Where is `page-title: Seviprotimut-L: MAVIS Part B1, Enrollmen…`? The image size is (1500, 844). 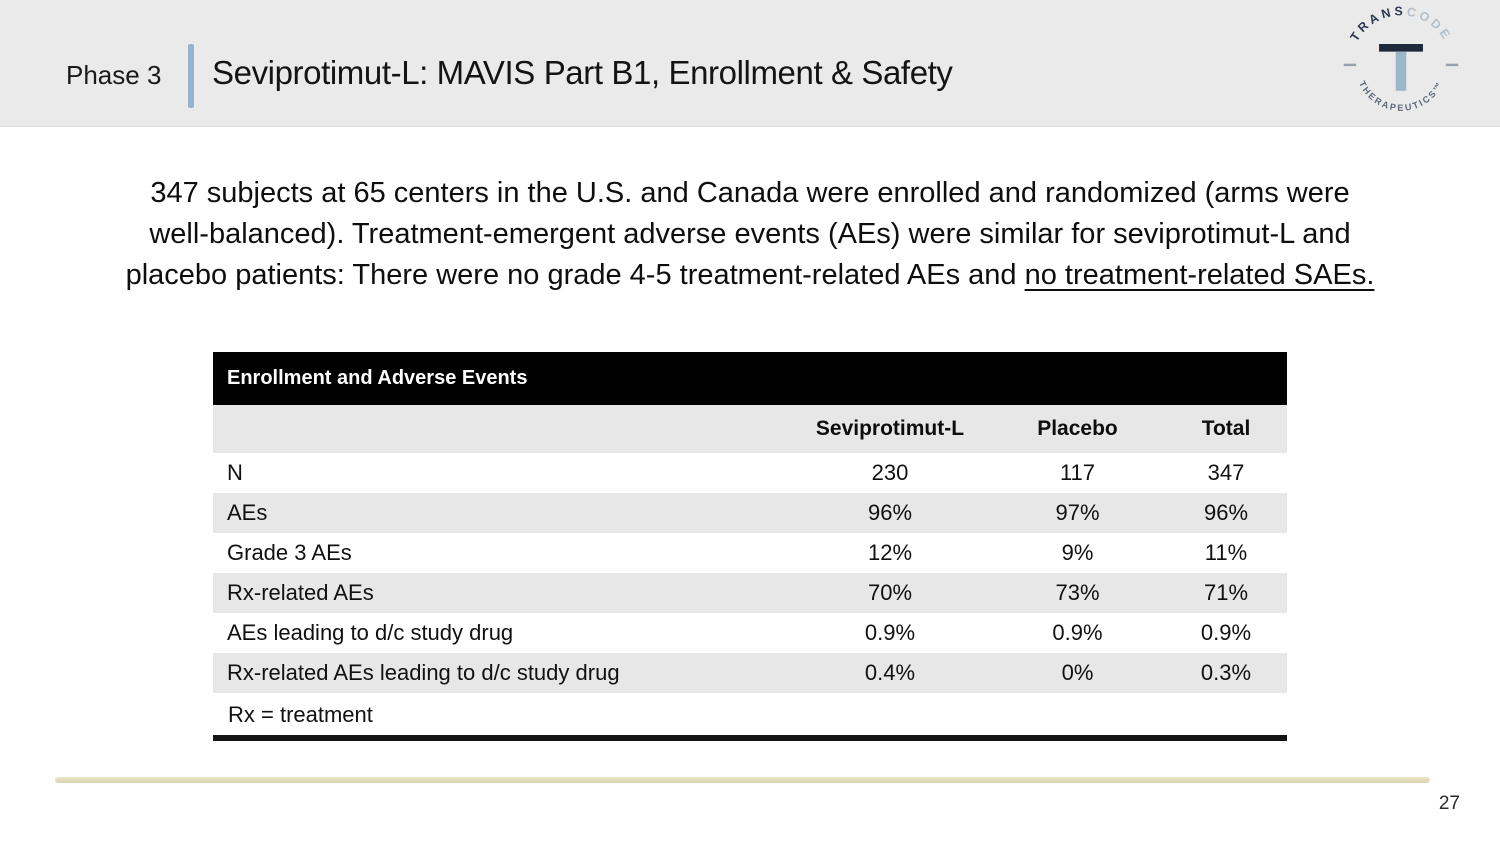
page-title: Seviprotimut-L: MAVIS Part B1, Enrollmen… is located at coordinates (582, 72).